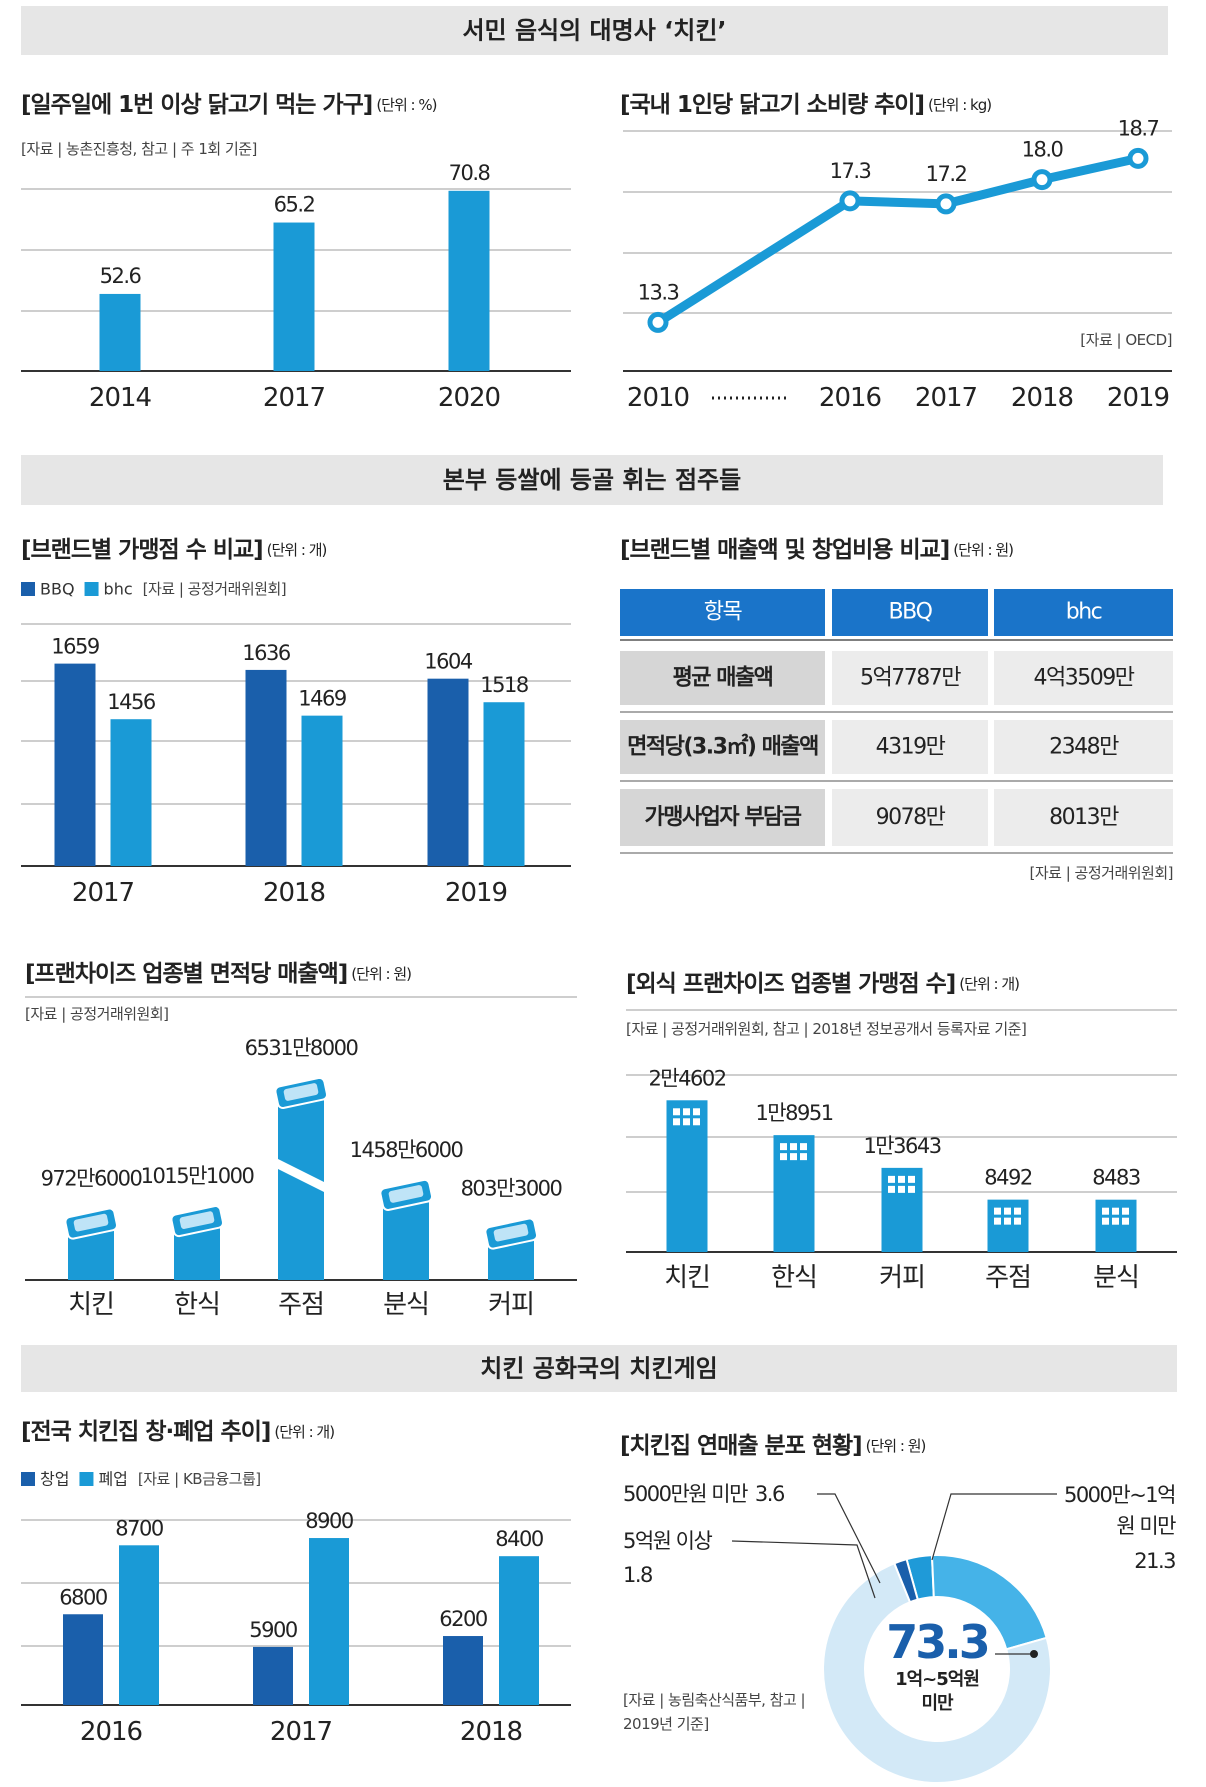 This screenshot has width=1206, height=1787. I want to click on value-label: 1469, so click(322, 699).